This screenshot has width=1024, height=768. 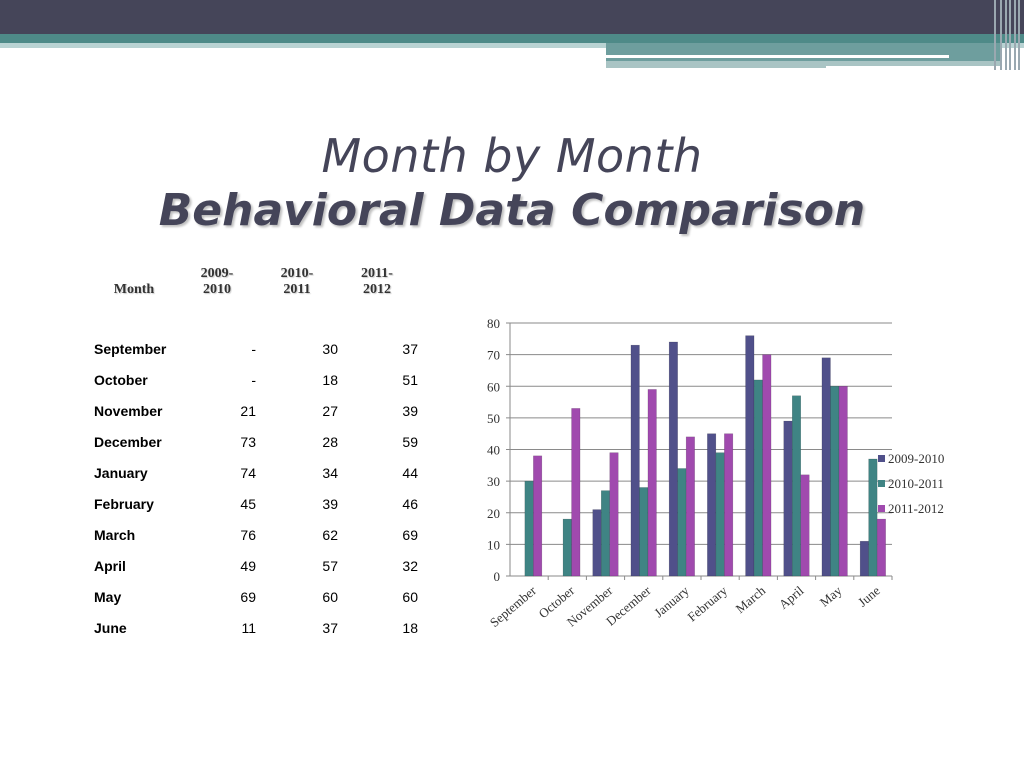 I want to click on table-row: September - 30 37, so click(x=258, y=356).